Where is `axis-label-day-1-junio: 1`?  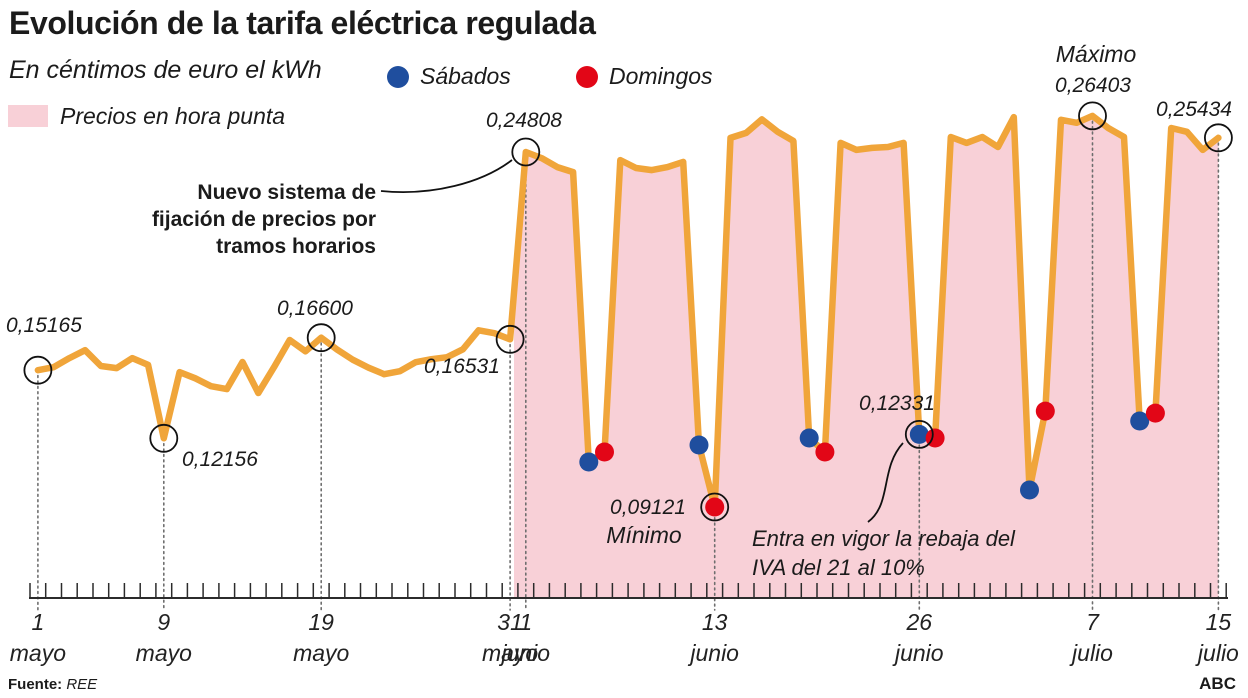 axis-label-day-1-junio: 1 is located at coordinates (526, 622).